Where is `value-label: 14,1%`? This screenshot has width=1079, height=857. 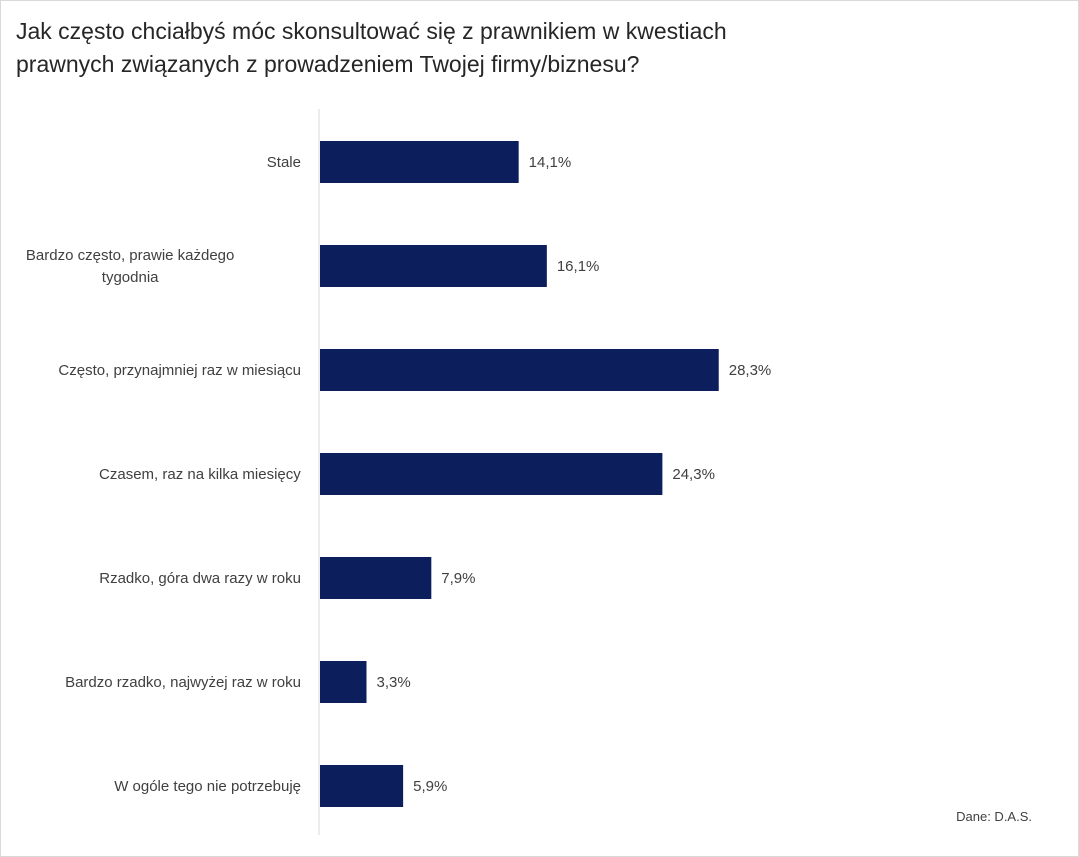
value-label: 14,1% is located at coordinates (550, 162).